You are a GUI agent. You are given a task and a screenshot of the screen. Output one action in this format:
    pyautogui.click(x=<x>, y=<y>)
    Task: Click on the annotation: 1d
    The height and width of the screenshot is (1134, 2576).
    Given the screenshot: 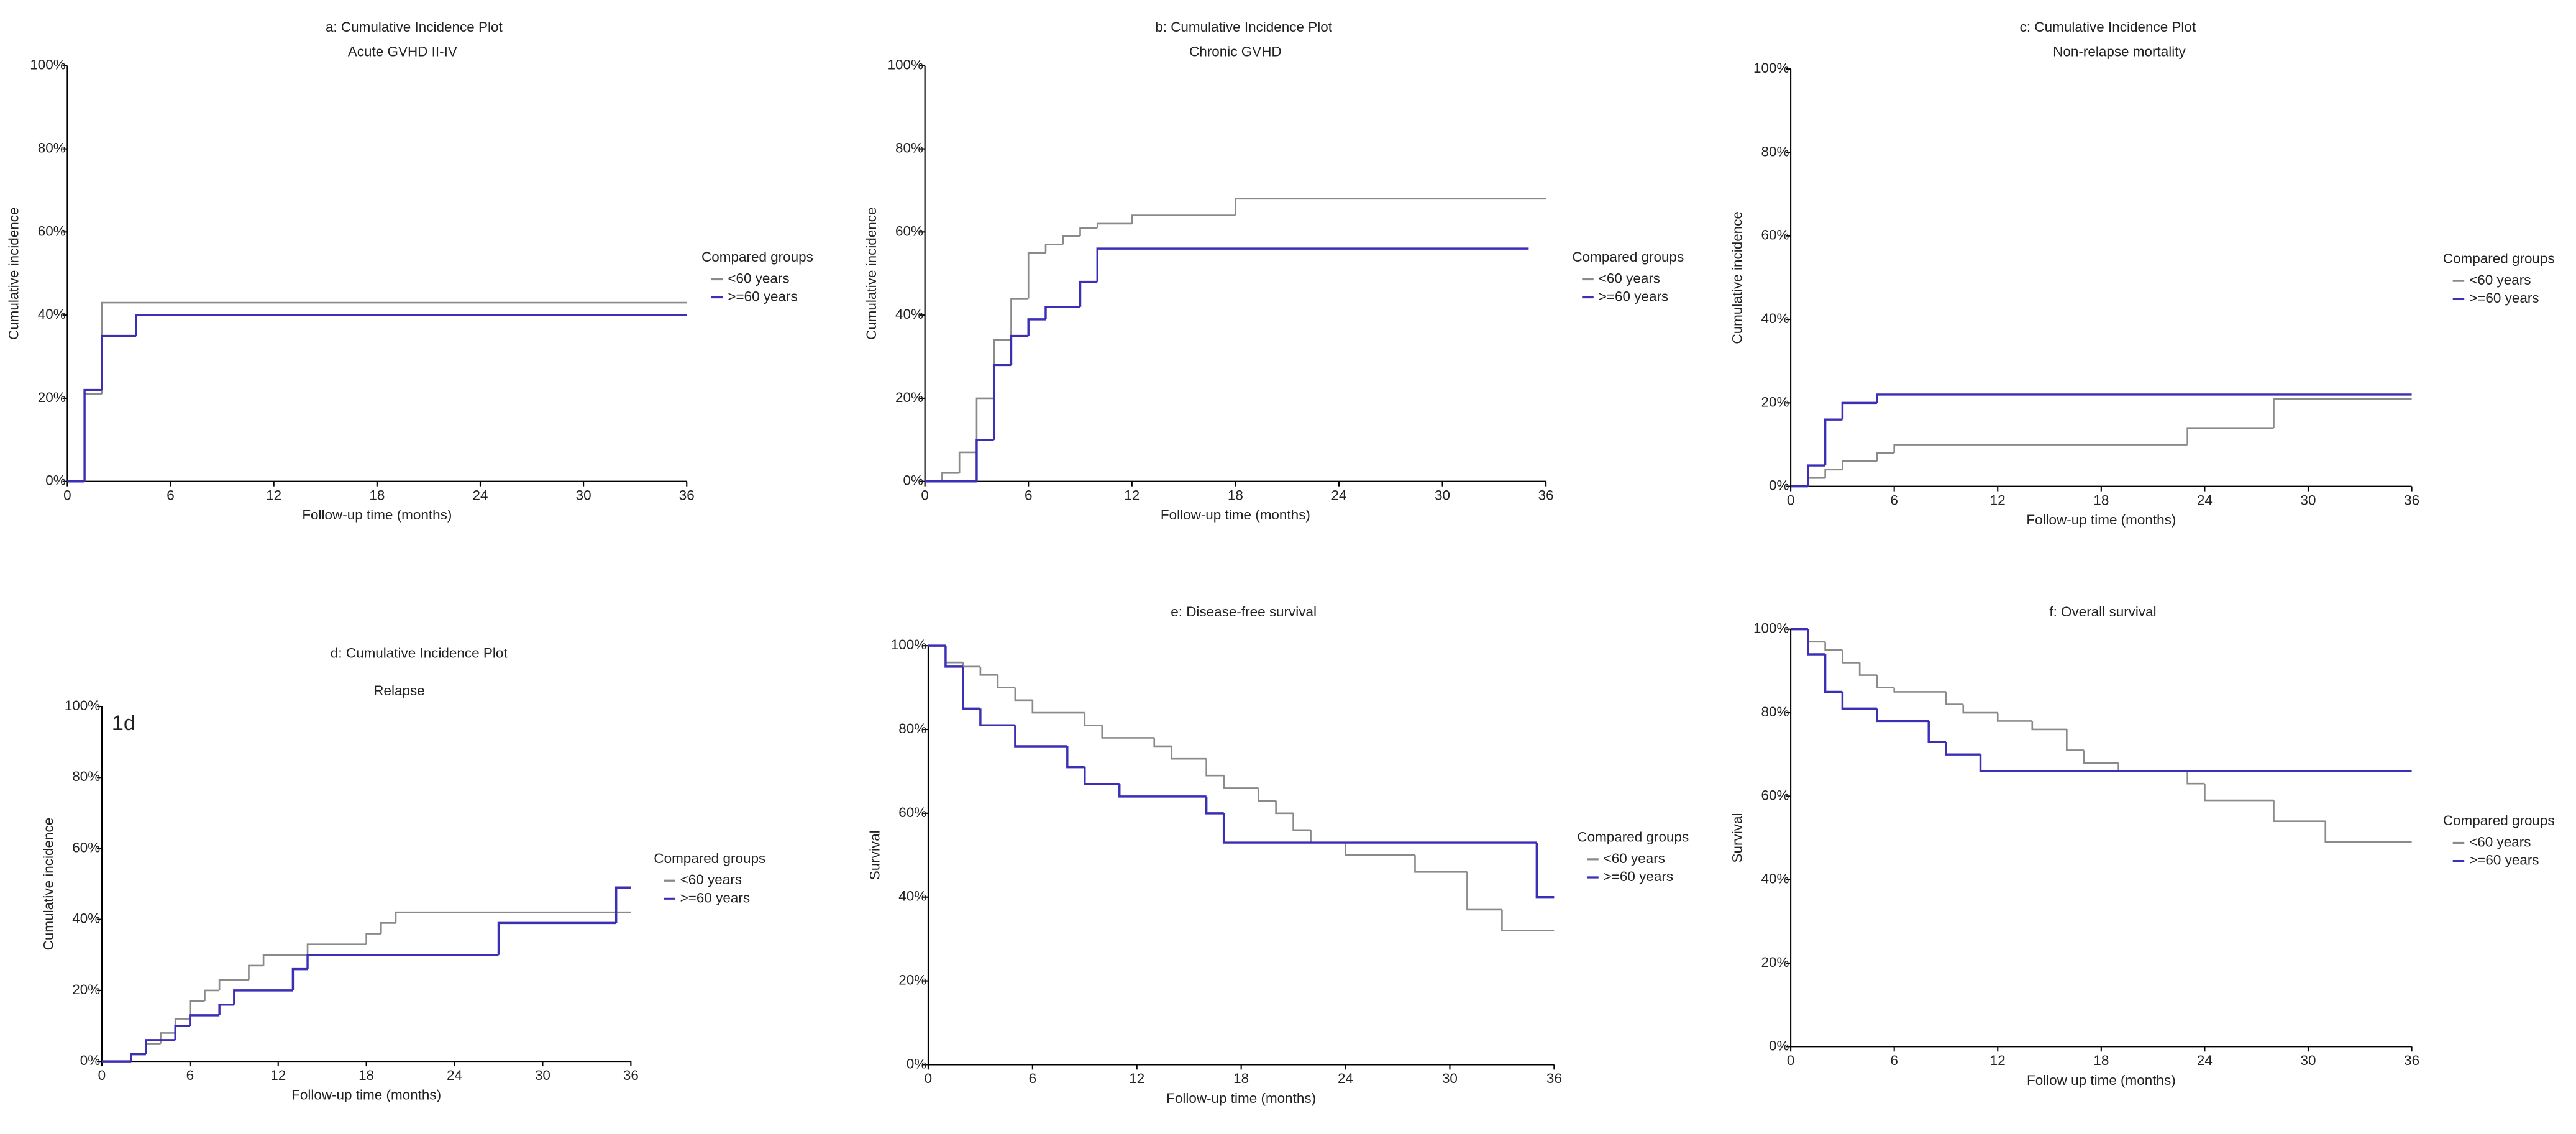 What is the action you would take?
    pyautogui.click(x=123, y=723)
    